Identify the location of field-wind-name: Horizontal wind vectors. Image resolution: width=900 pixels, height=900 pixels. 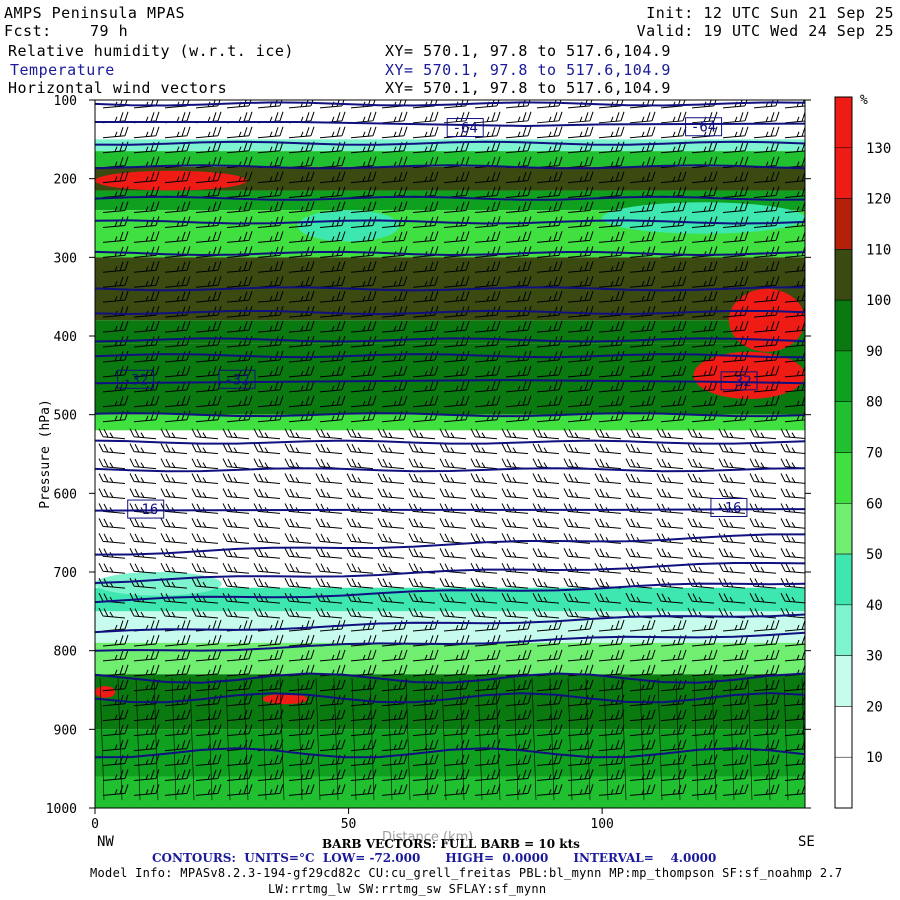
(118, 88).